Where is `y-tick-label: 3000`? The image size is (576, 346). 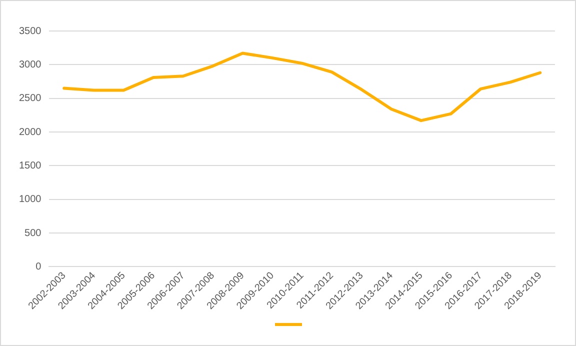 y-tick-label: 3000 is located at coordinates (30, 64).